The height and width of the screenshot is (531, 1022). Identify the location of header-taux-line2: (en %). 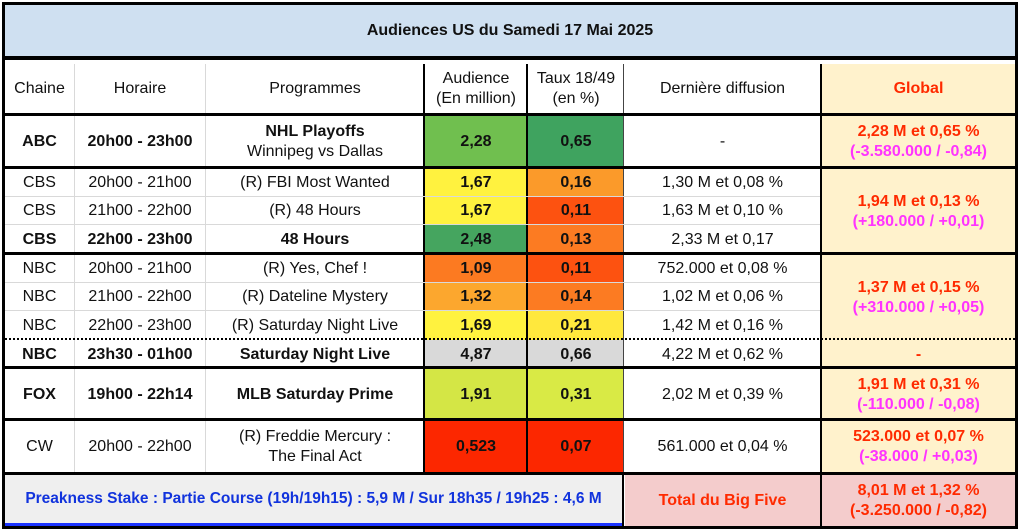
(576, 98).